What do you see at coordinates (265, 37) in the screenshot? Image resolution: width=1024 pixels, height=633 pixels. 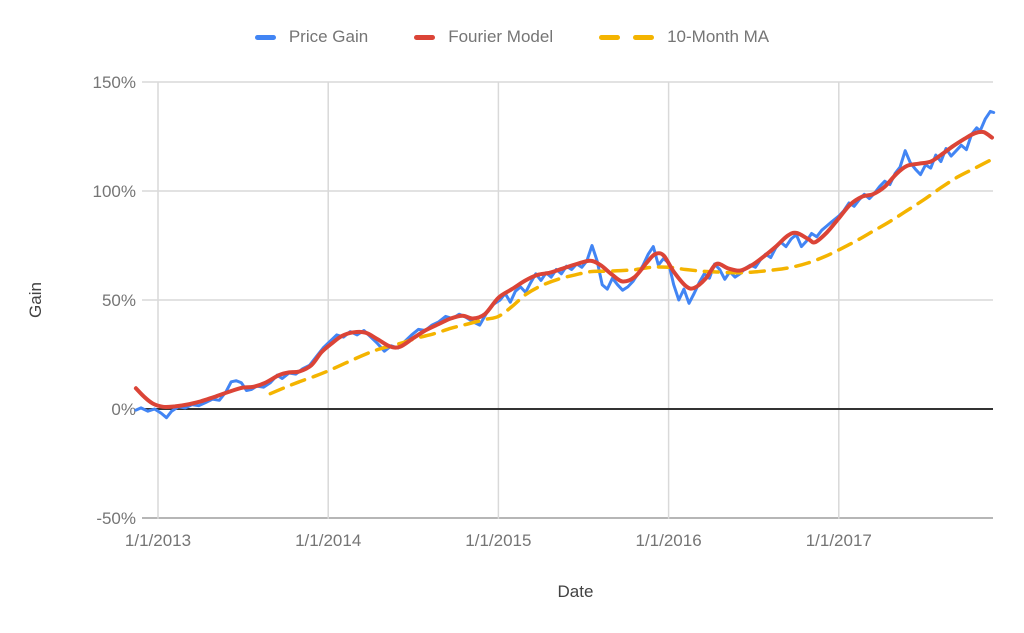 I see `price-gain-swatch` at bounding box center [265, 37].